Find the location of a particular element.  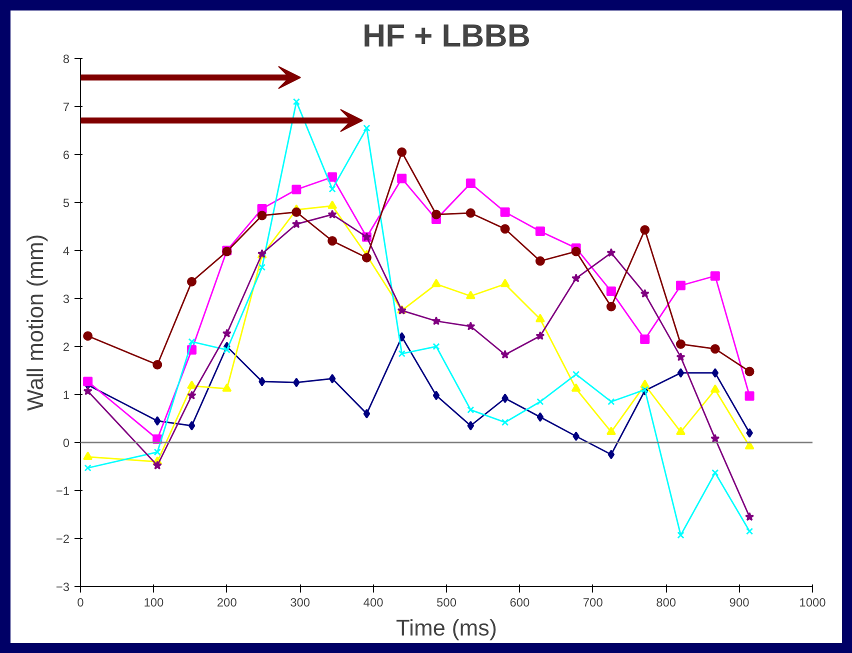

x-tick-label: 500 is located at coordinates (446, 603).